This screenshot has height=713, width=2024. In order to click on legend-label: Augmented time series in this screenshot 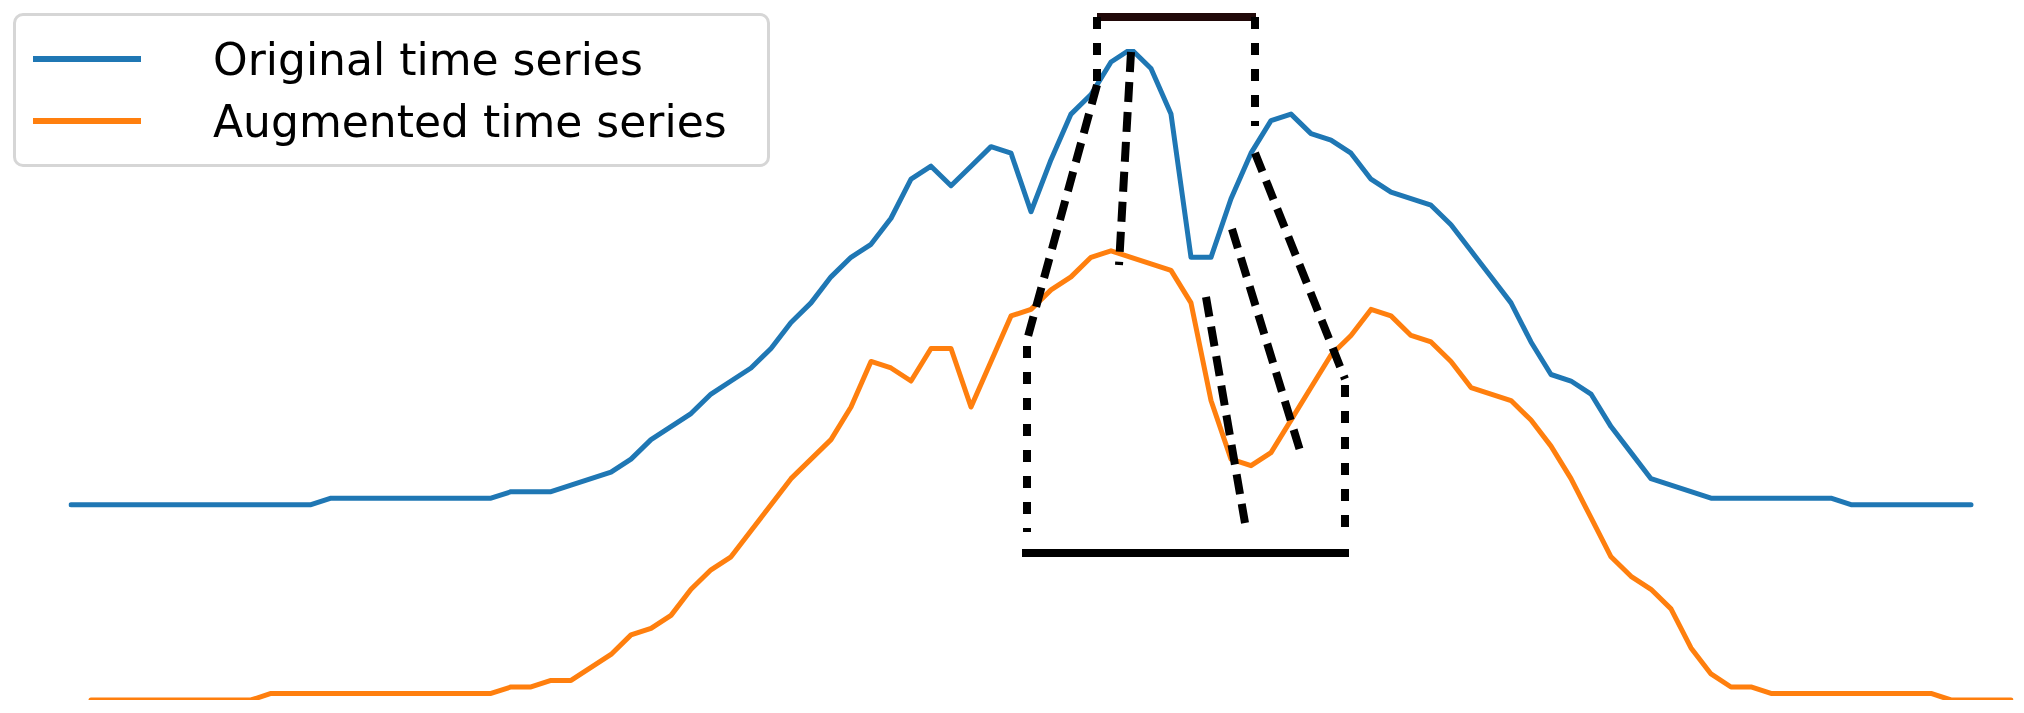, I will do `click(470, 121)`.